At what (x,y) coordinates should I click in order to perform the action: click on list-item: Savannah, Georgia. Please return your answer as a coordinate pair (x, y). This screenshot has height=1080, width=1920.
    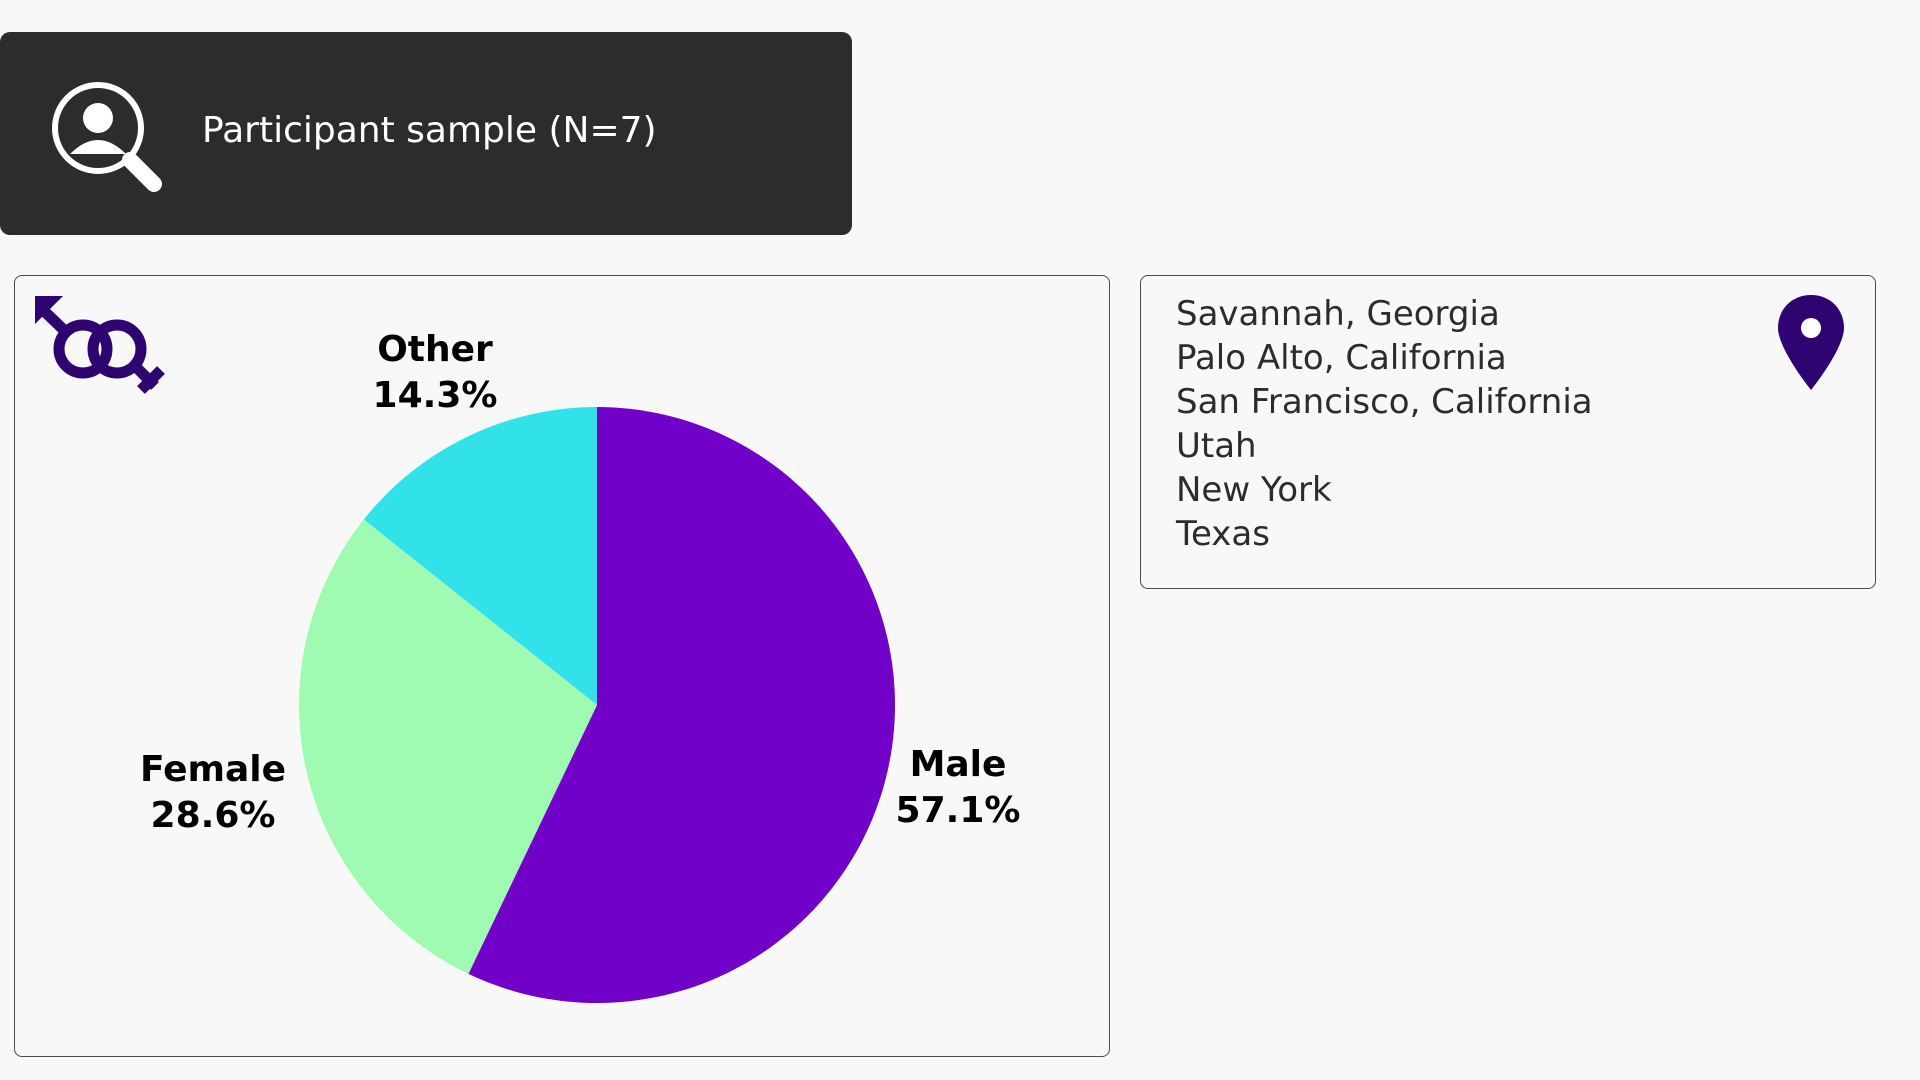
    Looking at the image, I should click on (1338, 314).